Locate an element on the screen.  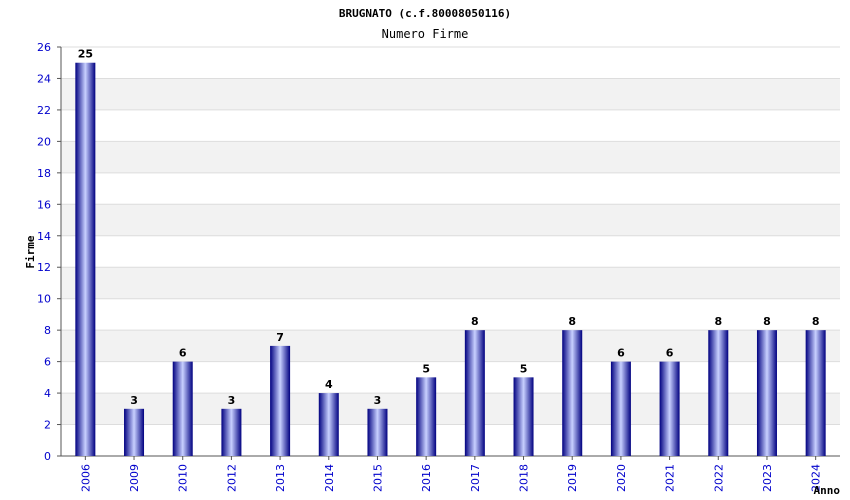
data-label-2013: 7 is located at coordinates (280, 337).